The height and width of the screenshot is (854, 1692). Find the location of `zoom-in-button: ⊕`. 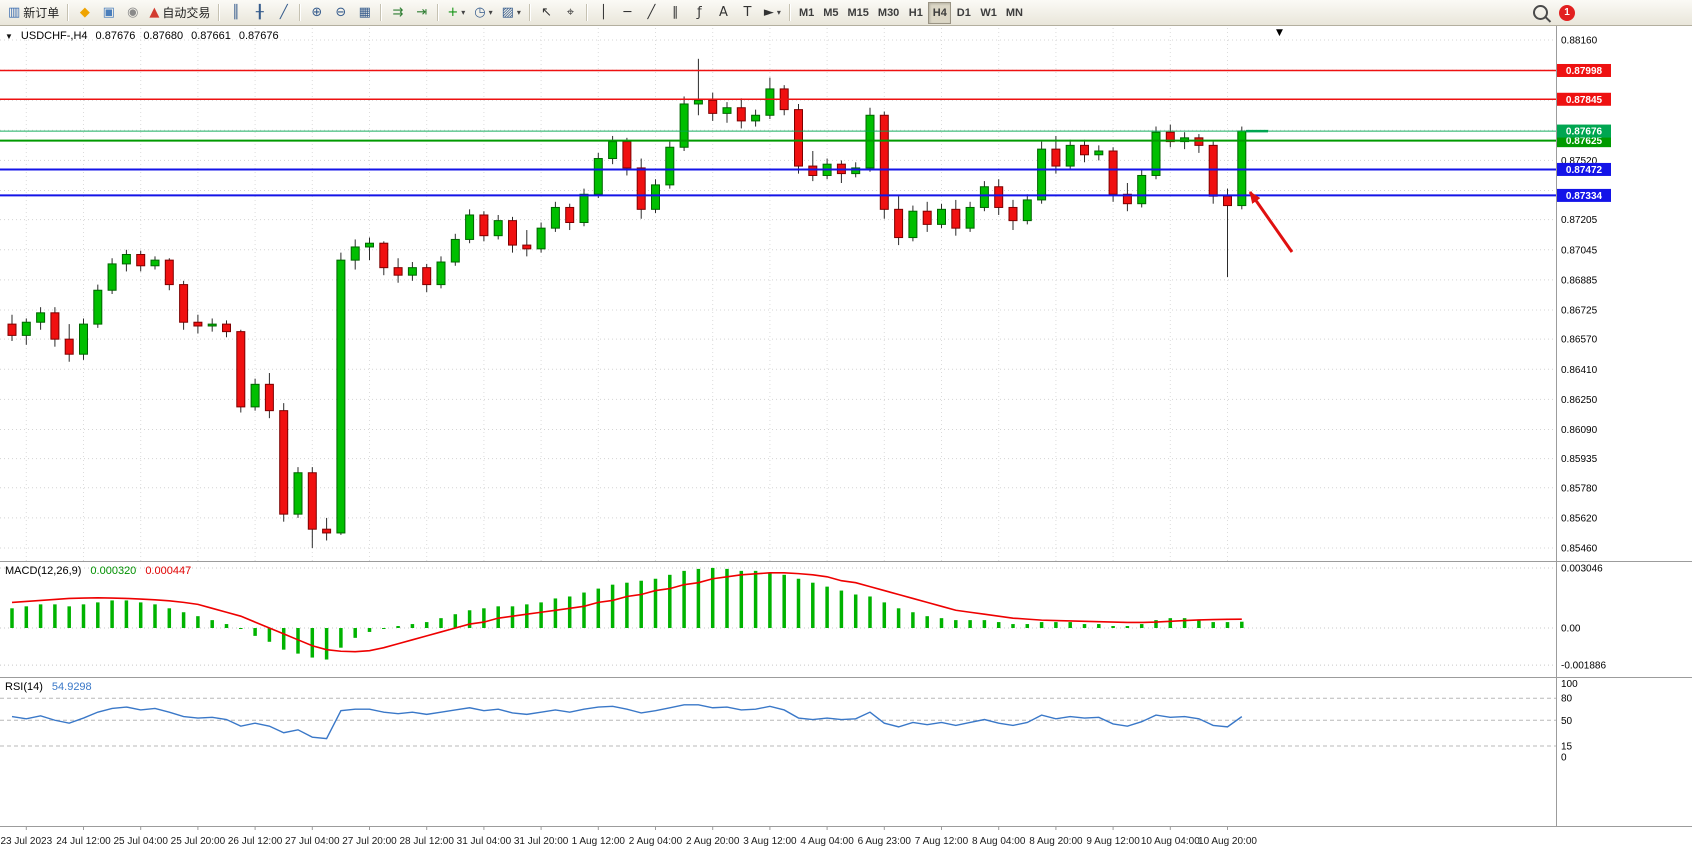

zoom-in-button: ⊕ is located at coordinates (316, 13).